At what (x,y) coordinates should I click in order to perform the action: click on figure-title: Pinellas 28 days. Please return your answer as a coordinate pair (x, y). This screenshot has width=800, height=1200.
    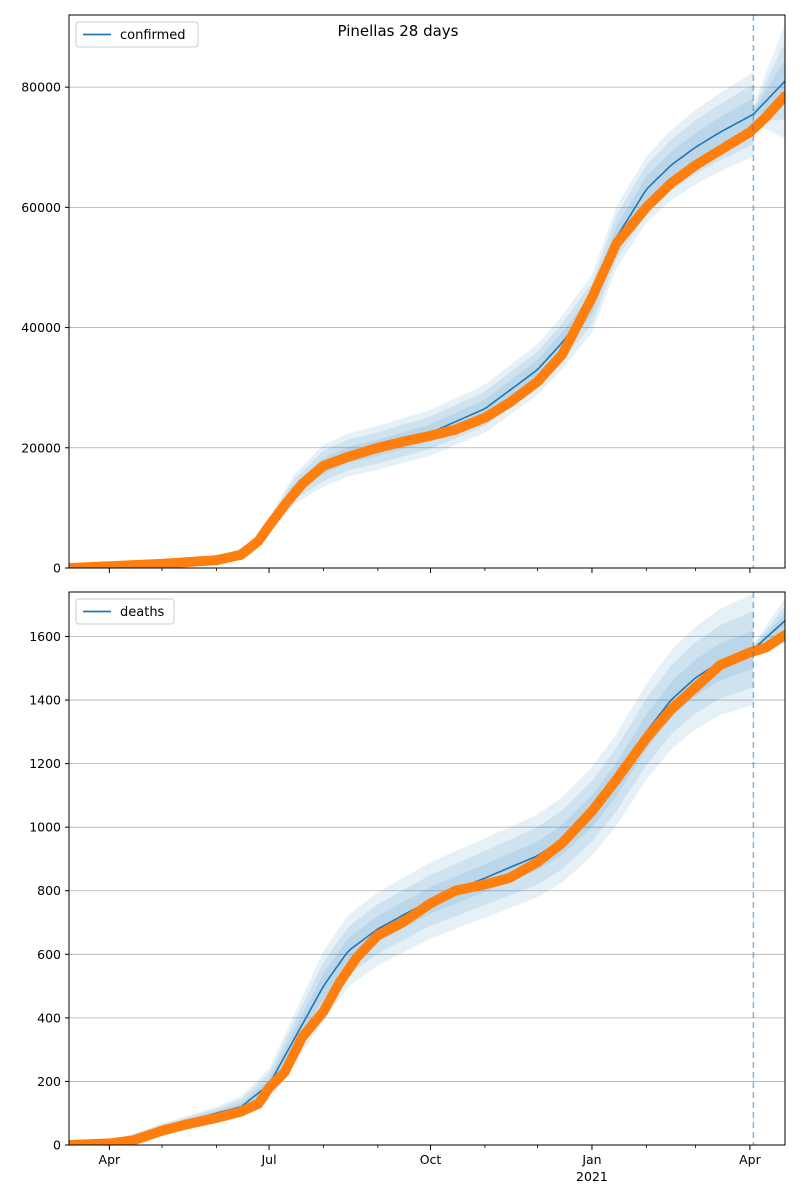
    Looking at the image, I should click on (398, 31).